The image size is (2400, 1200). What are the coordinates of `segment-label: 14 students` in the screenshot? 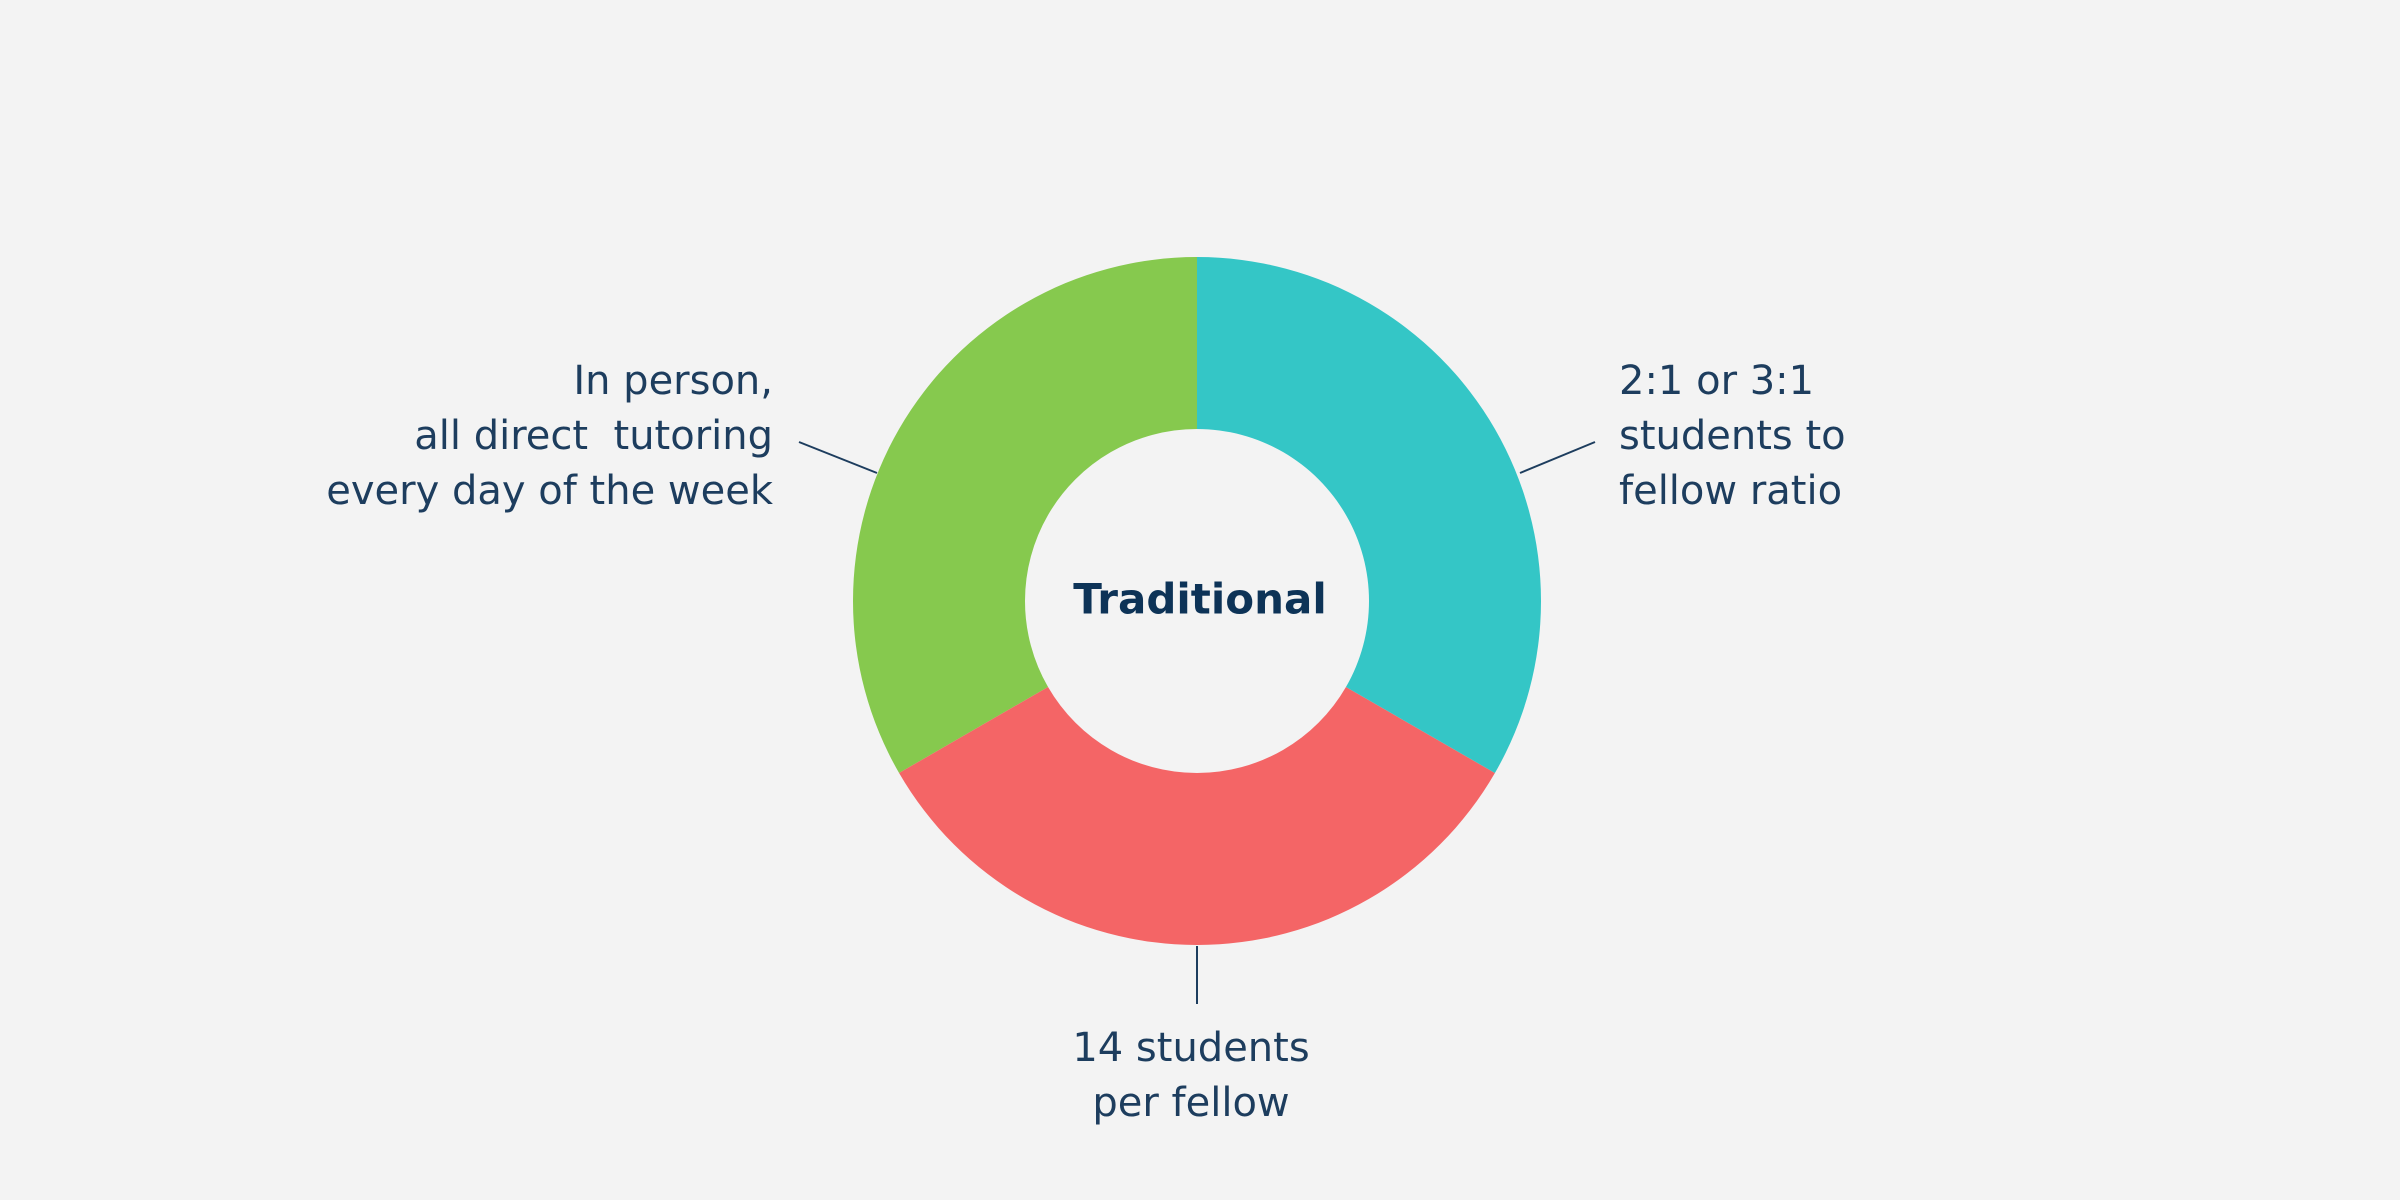 It's located at (1190, 1048).